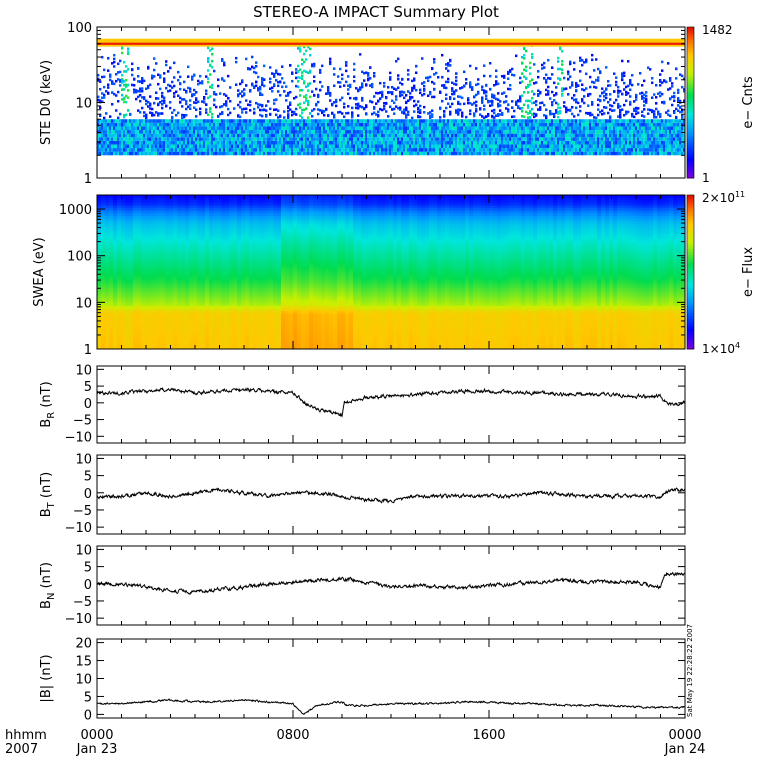  Describe the element at coordinates (721, 273) in the screenshot. I see `swea-colorbar: 2×1011 1×10⁴ e− Flux` at that location.